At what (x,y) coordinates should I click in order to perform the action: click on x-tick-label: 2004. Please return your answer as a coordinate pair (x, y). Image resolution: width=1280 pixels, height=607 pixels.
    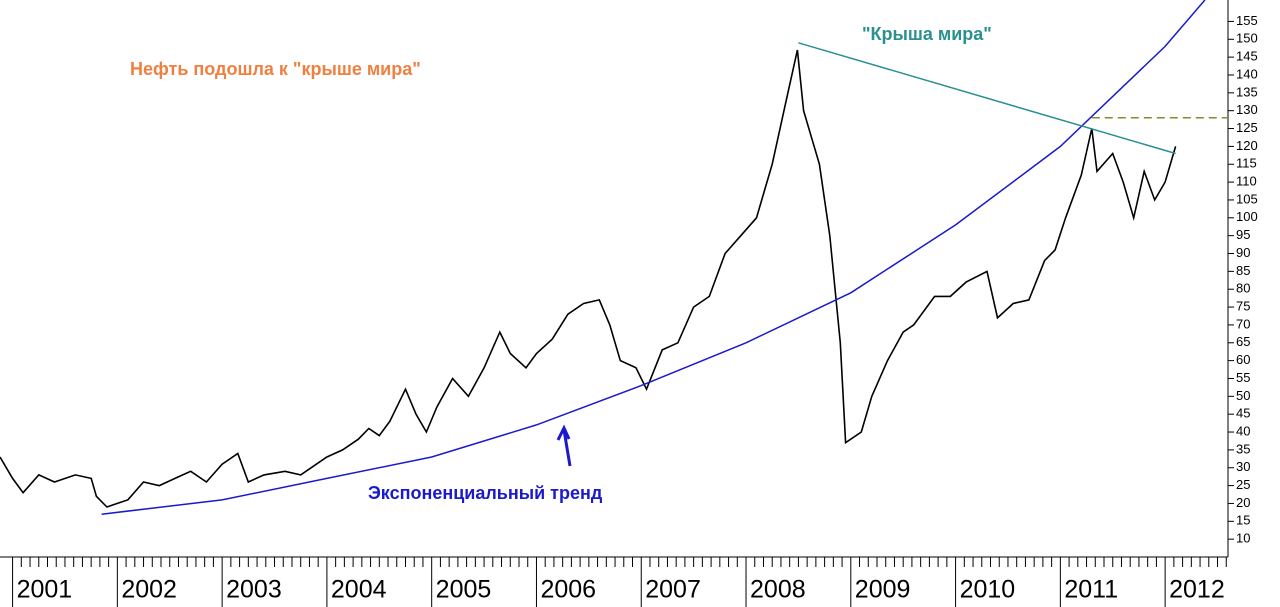
    Looking at the image, I should click on (359, 590).